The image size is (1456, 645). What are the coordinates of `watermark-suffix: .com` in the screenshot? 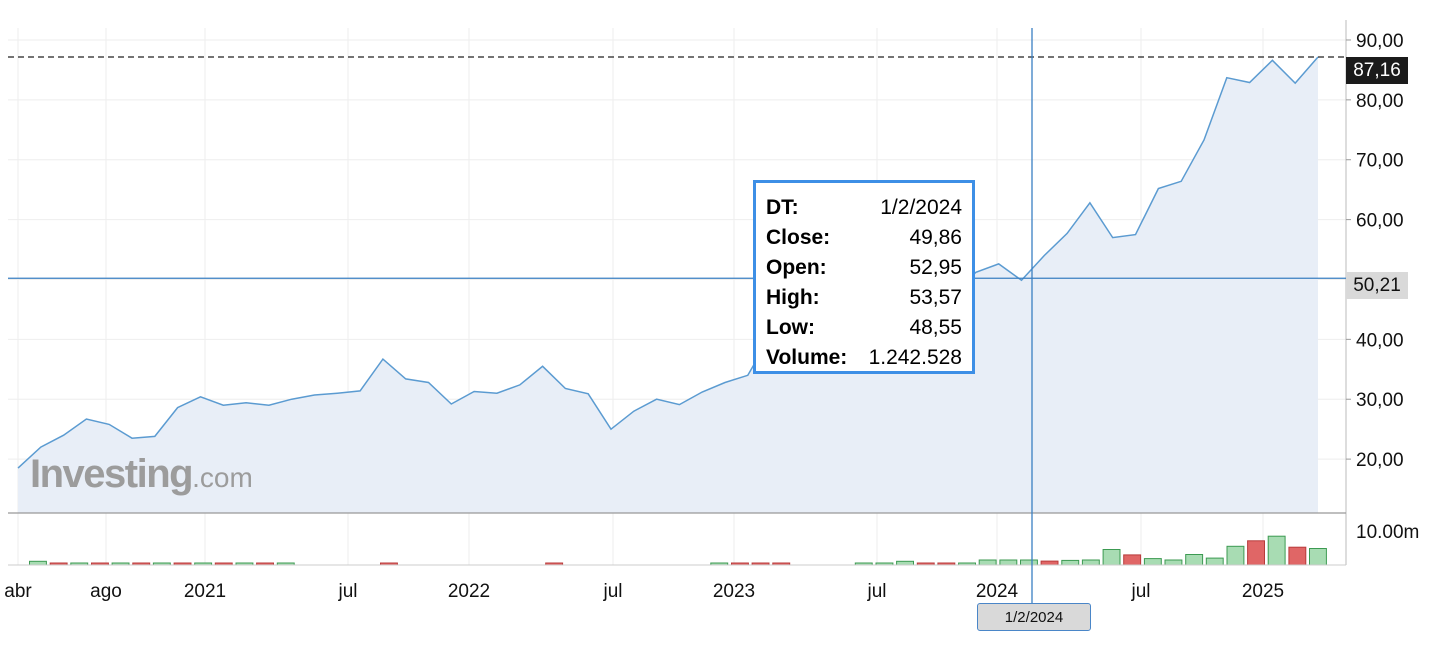 It's located at (222, 477).